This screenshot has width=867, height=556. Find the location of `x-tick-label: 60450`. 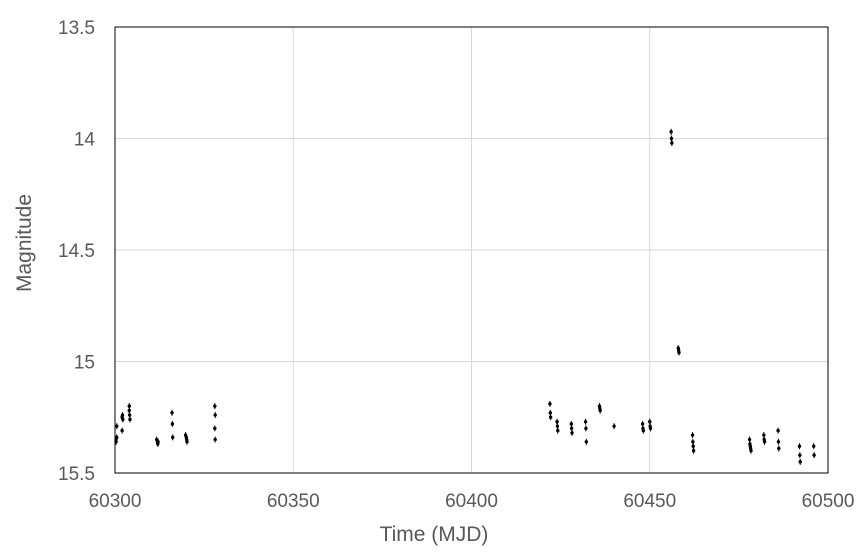

x-tick-label: 60450 is located at coordinates (649, 501).